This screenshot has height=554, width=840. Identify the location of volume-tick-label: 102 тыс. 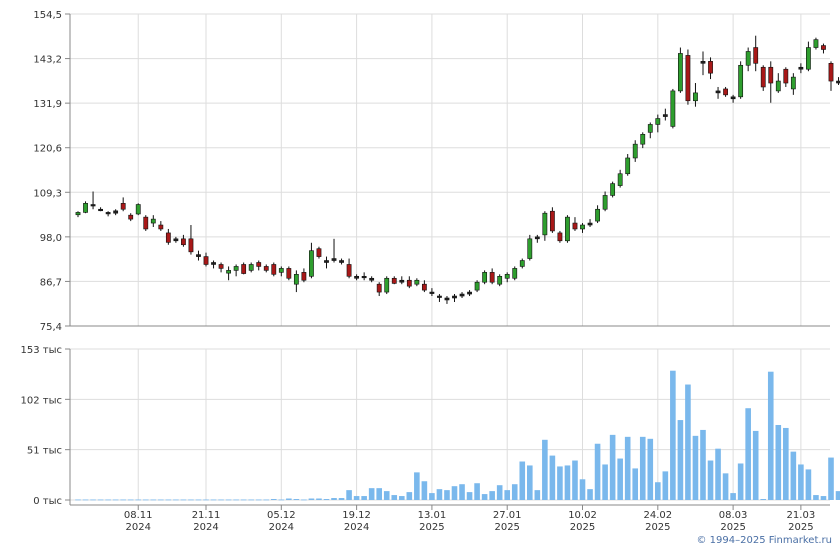
(41, 400).